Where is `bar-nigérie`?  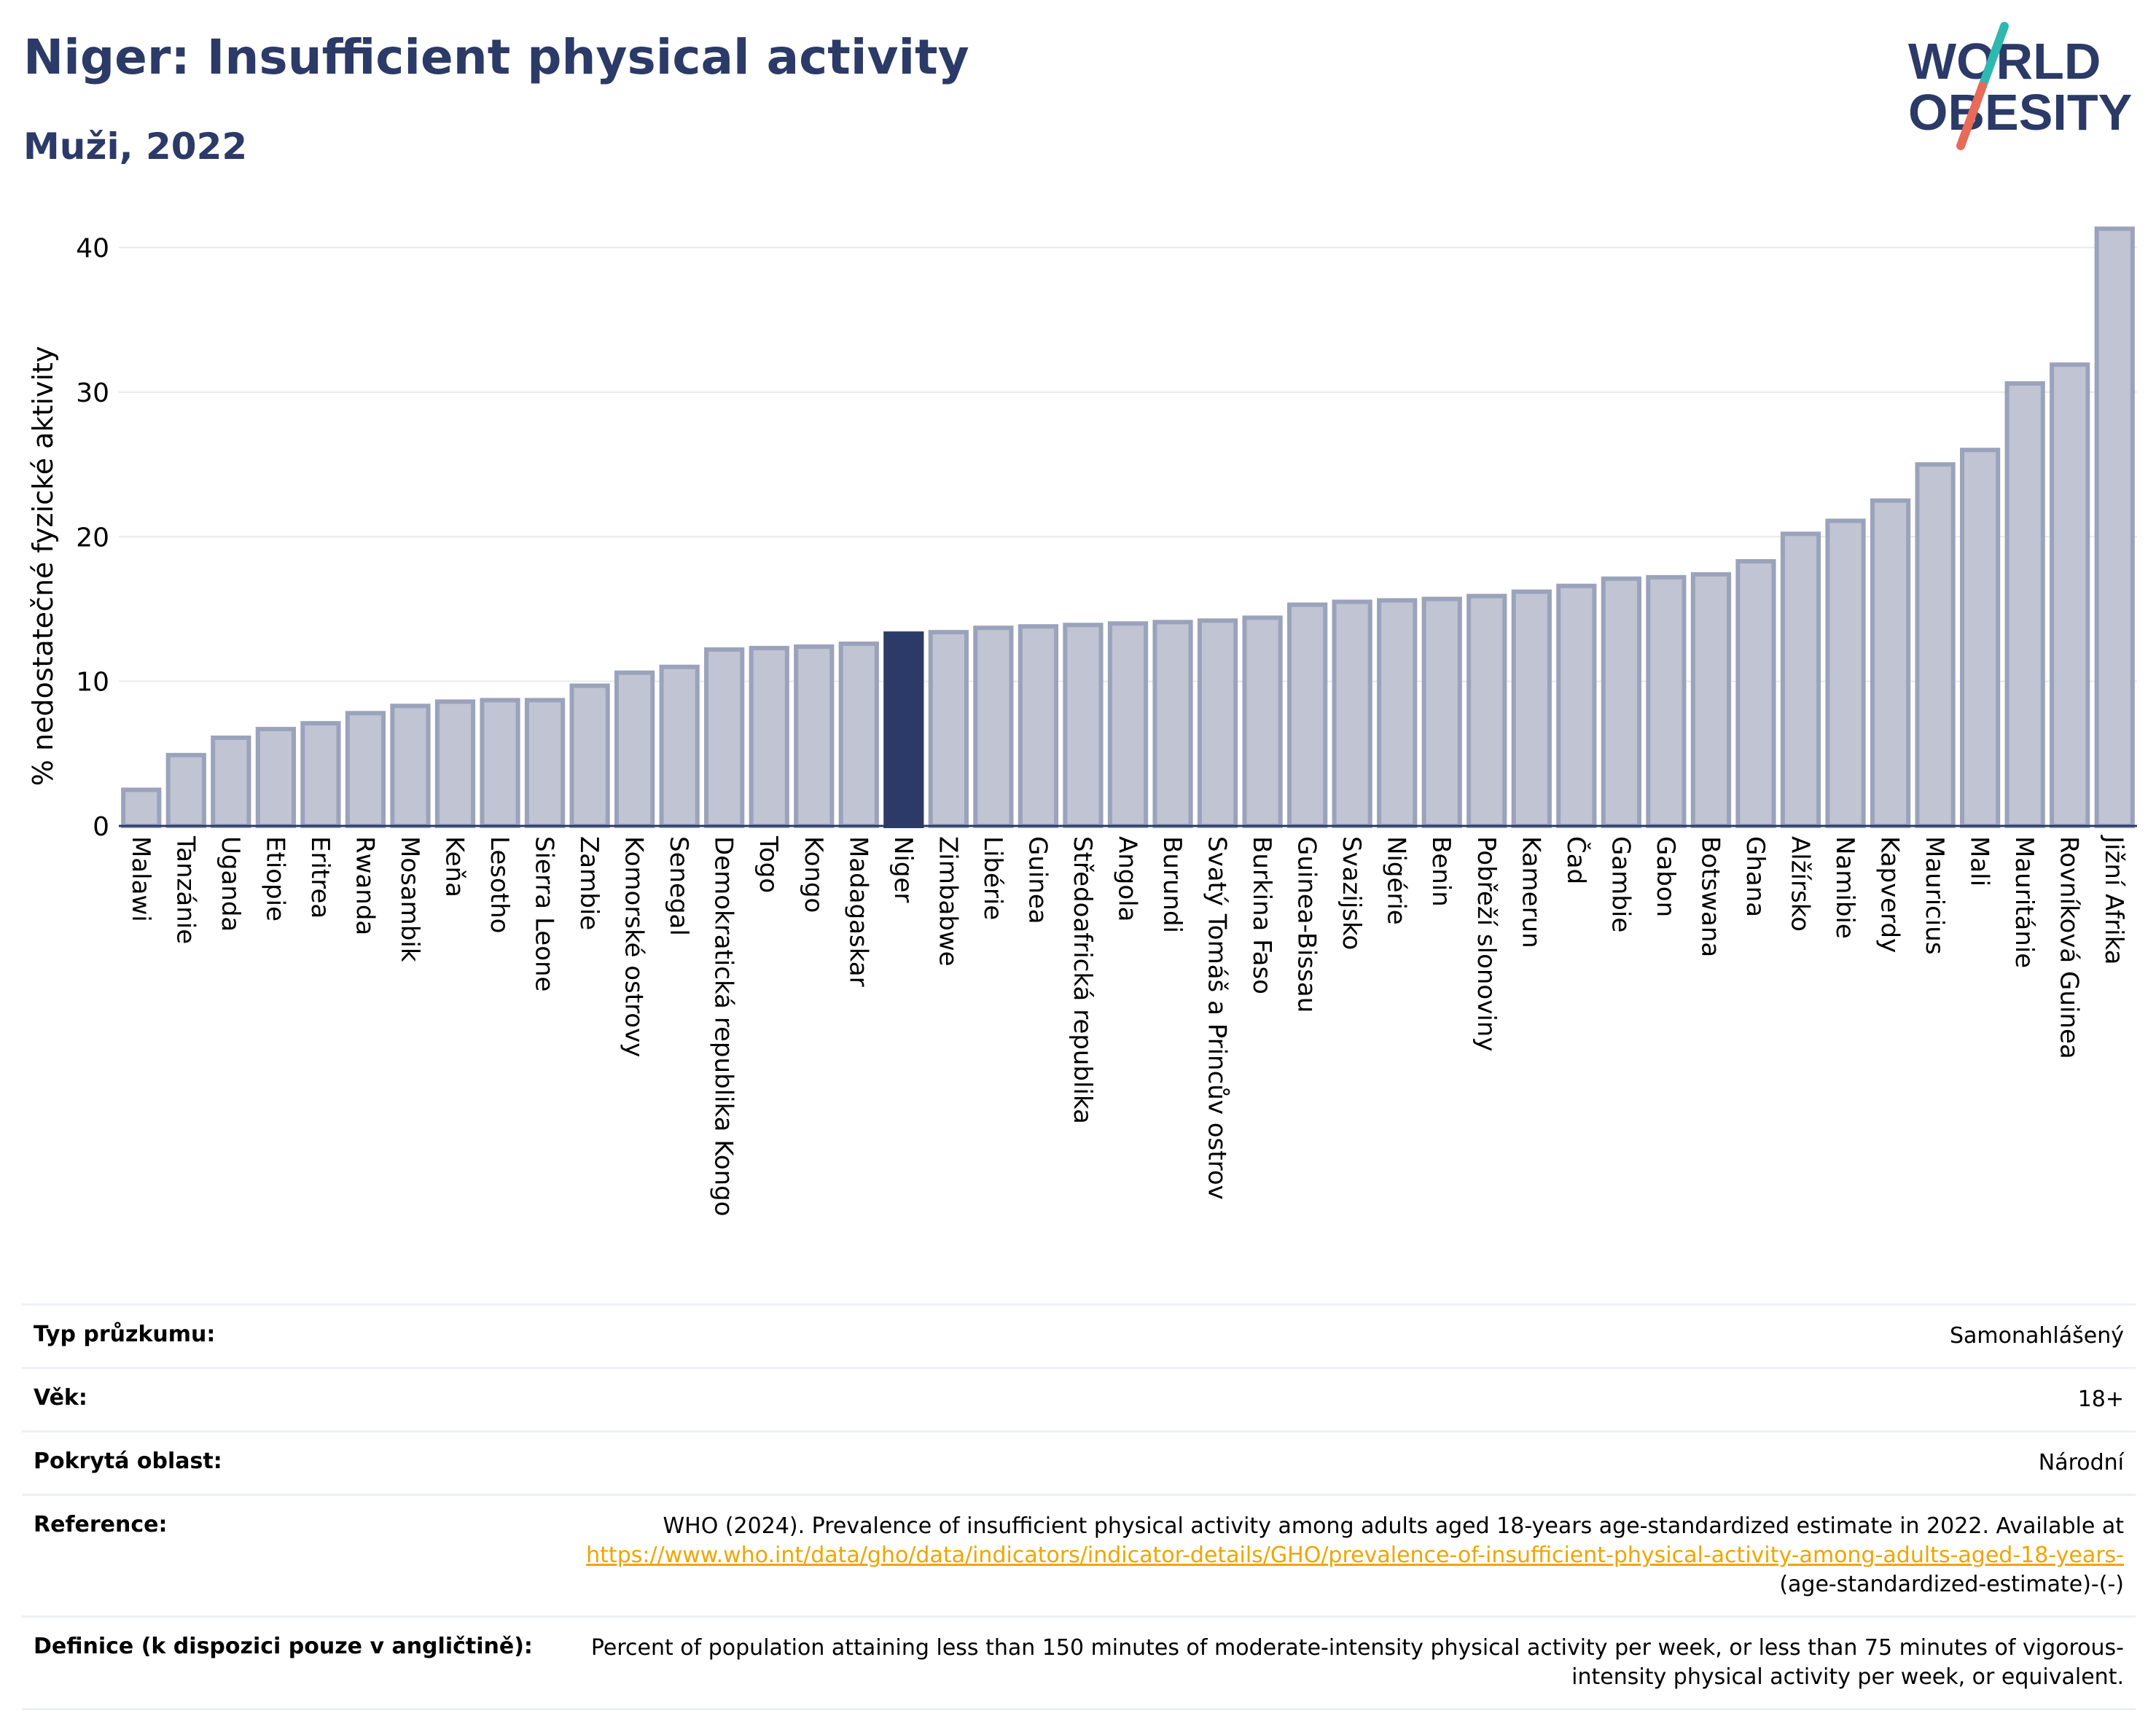 bar-nigérie is located at coordinates (1398, 713).